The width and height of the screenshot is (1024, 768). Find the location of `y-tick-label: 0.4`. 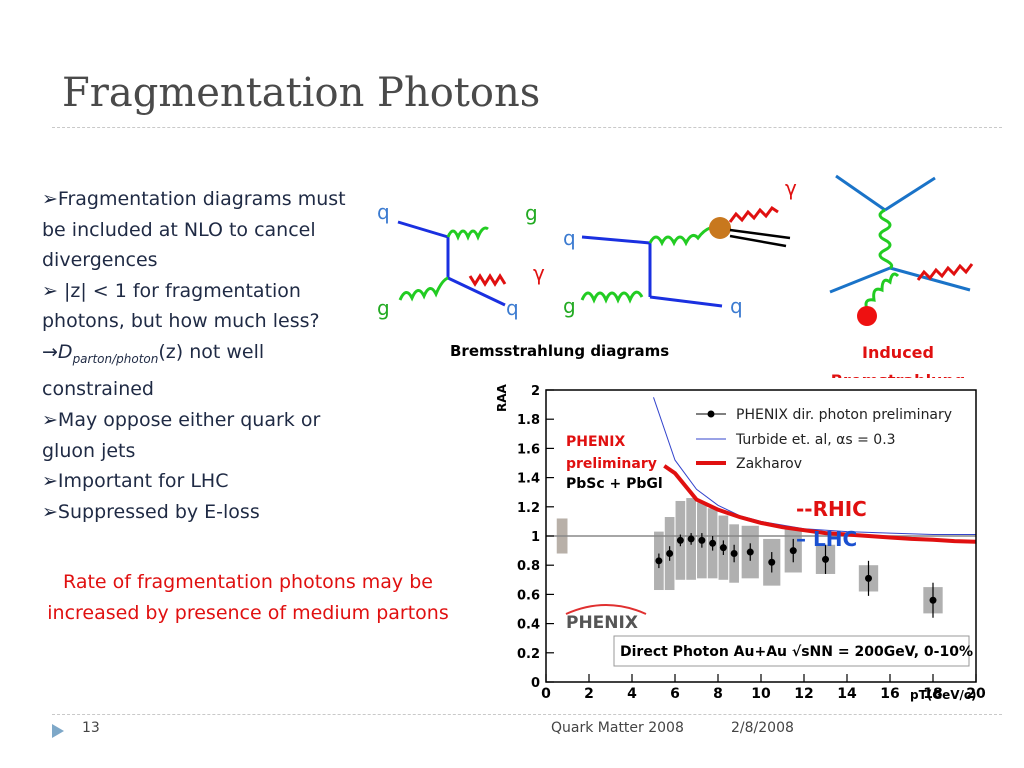

y-tick-label: 0.4 is located at coordinates (528, 625).